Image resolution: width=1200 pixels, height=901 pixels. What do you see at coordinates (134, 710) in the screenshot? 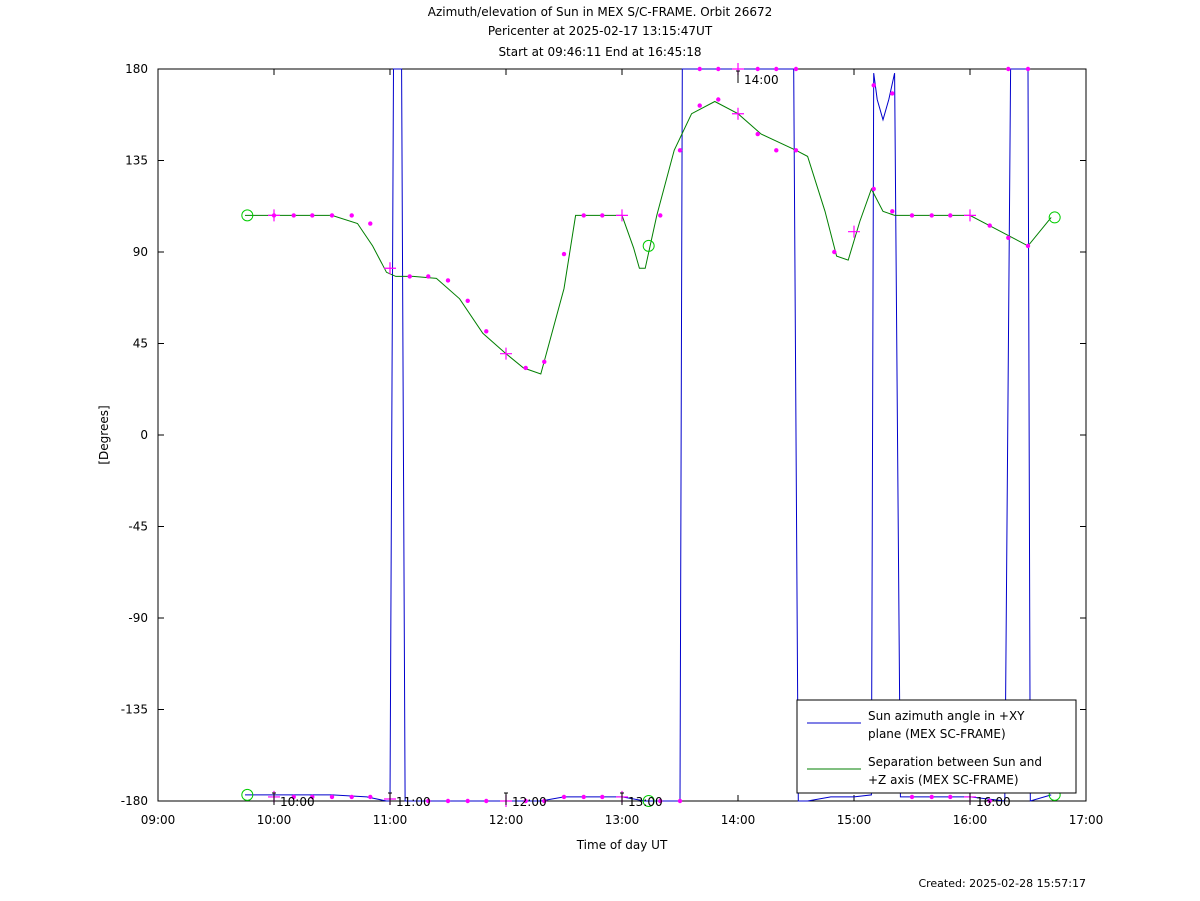
I see `y-tick-label: -135` at bounding box center [134, 710].